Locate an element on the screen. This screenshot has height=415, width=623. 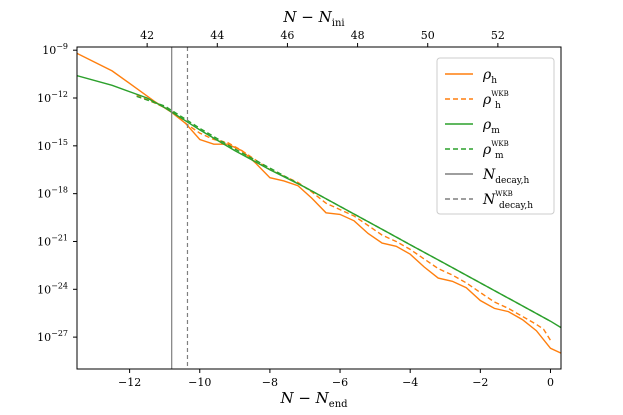
x-tick-label-1: −10 is located at coordinates (199, 382).